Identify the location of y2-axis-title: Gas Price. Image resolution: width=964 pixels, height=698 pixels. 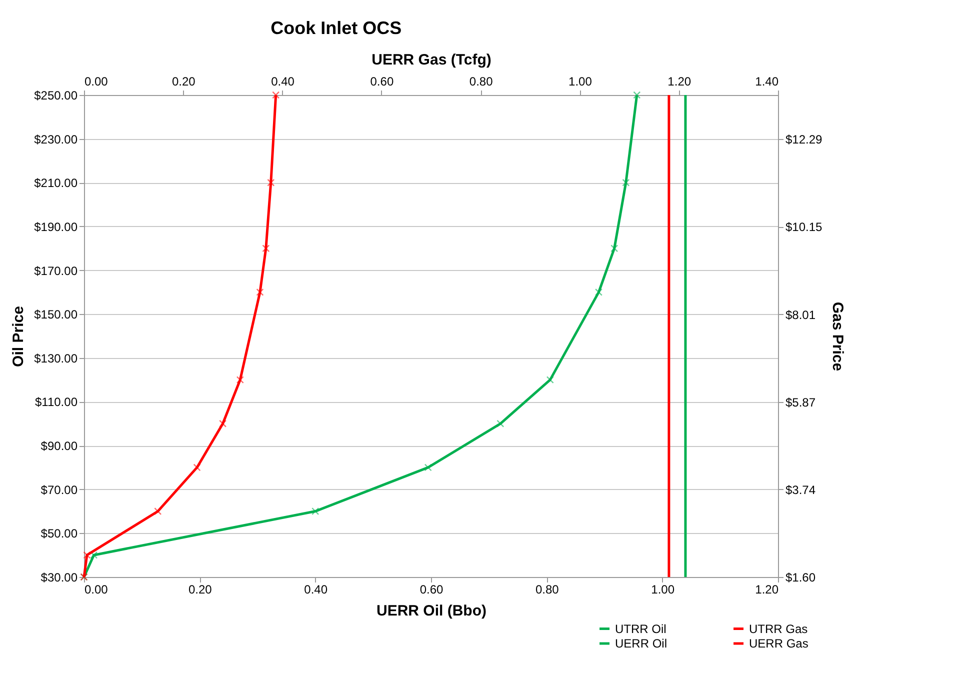
(837, 337).